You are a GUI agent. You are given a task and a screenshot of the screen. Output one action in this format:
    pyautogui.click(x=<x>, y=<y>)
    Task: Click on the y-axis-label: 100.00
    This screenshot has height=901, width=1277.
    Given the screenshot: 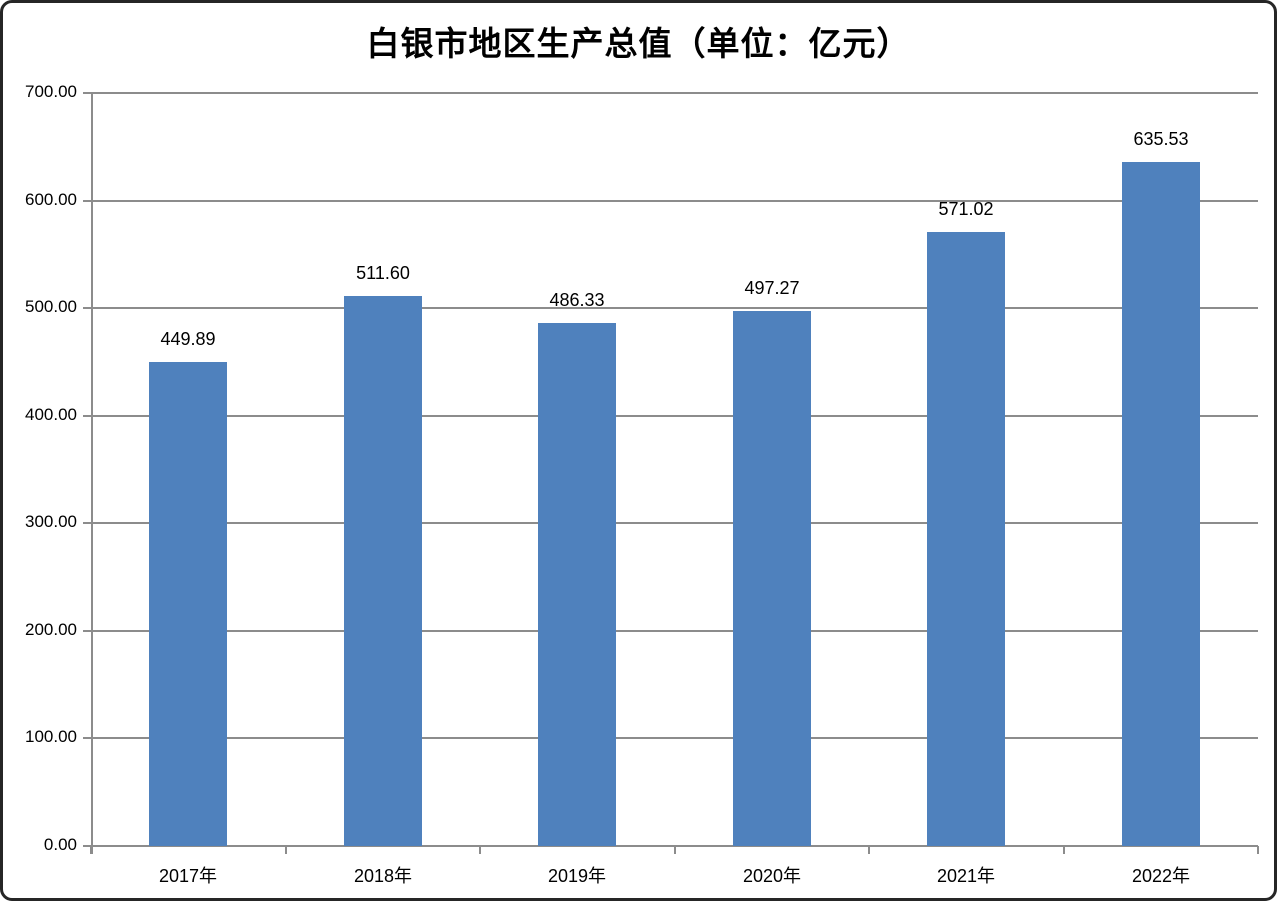 What is the action you would take?
    pyautogui.click(x=51, y=736)
    